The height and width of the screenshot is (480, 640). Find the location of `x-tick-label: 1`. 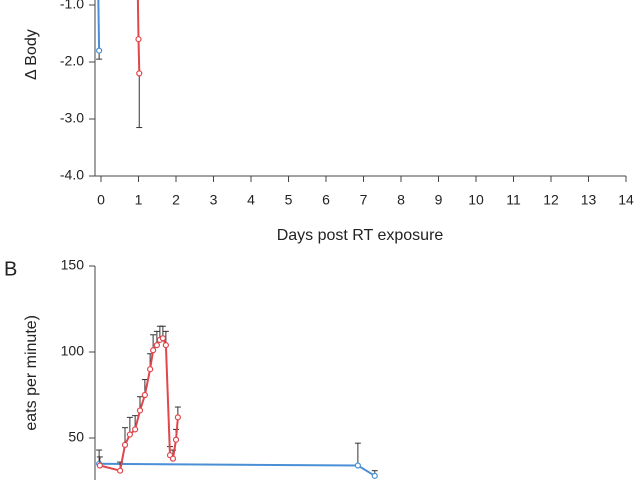

x-tick-label: 1 is located at coordinates (139, 200).